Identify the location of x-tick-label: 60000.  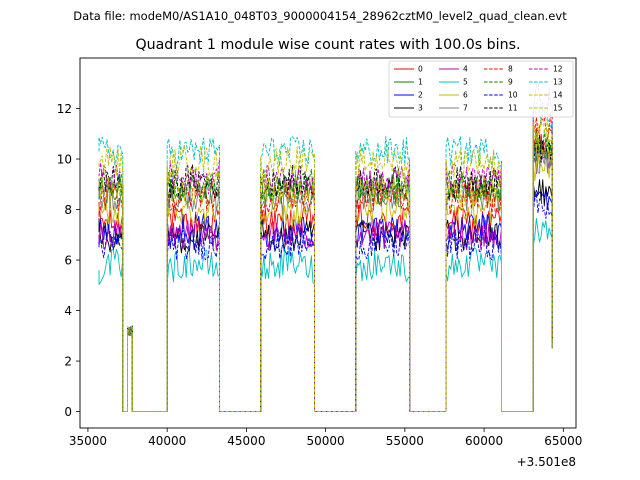
(484, 441).